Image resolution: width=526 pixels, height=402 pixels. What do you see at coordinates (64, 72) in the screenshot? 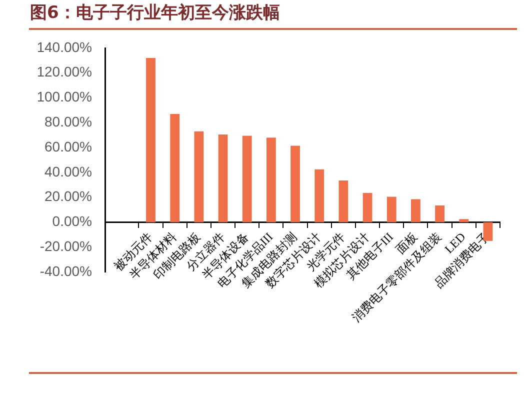
I see `y-tick-label: 120.00%` at bounding box center [64, 72].